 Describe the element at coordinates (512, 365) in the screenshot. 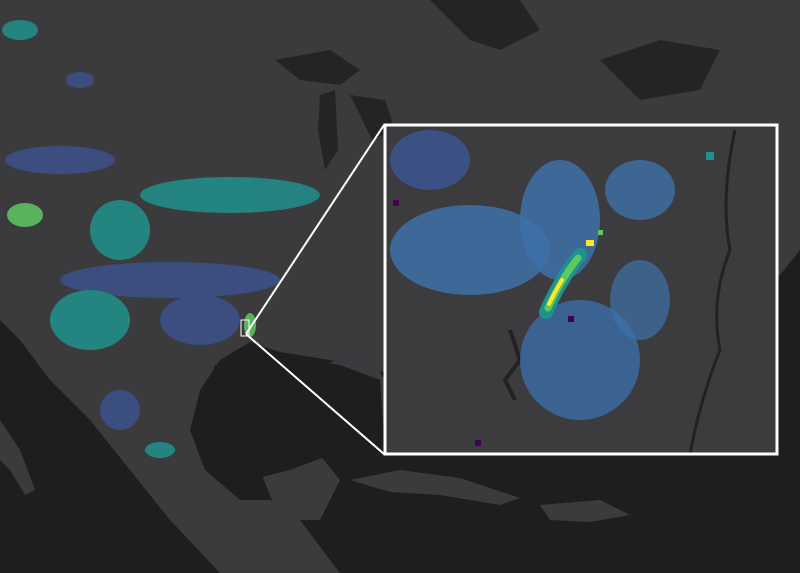

I see `inset-lake` at that location.